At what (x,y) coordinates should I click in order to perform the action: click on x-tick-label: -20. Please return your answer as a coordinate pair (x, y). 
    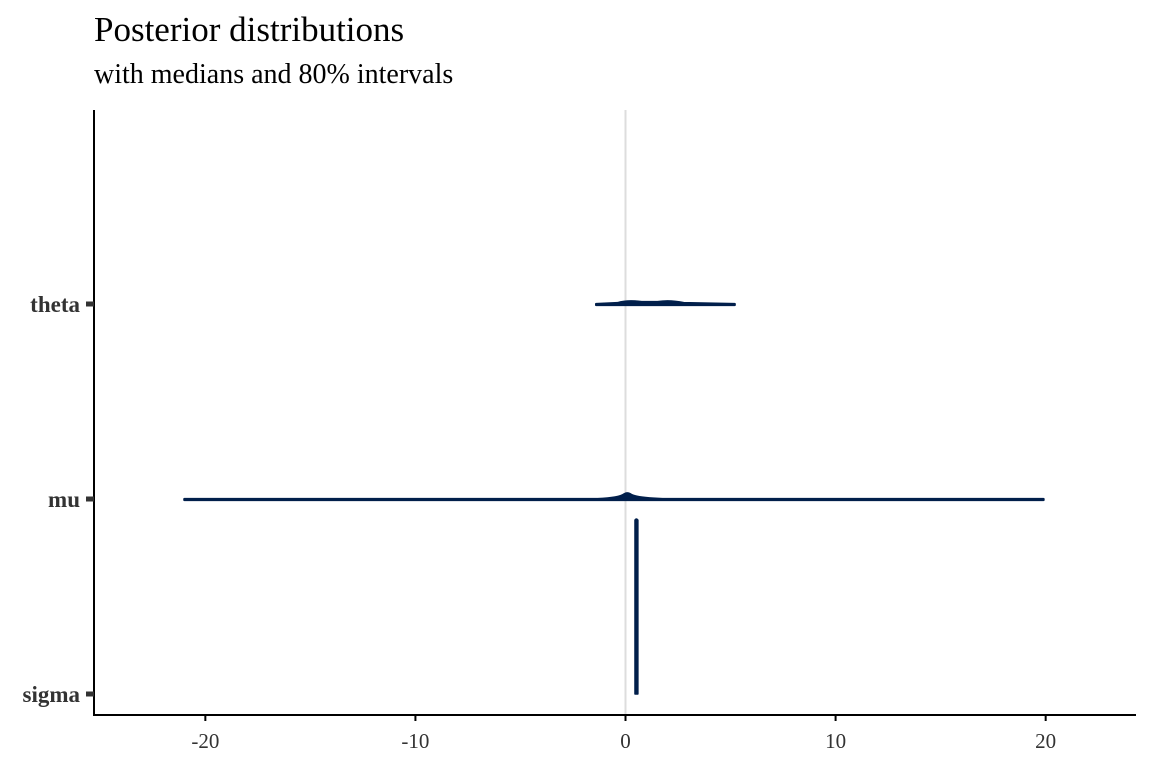
    Looking at the image, I should click on (205, 741).